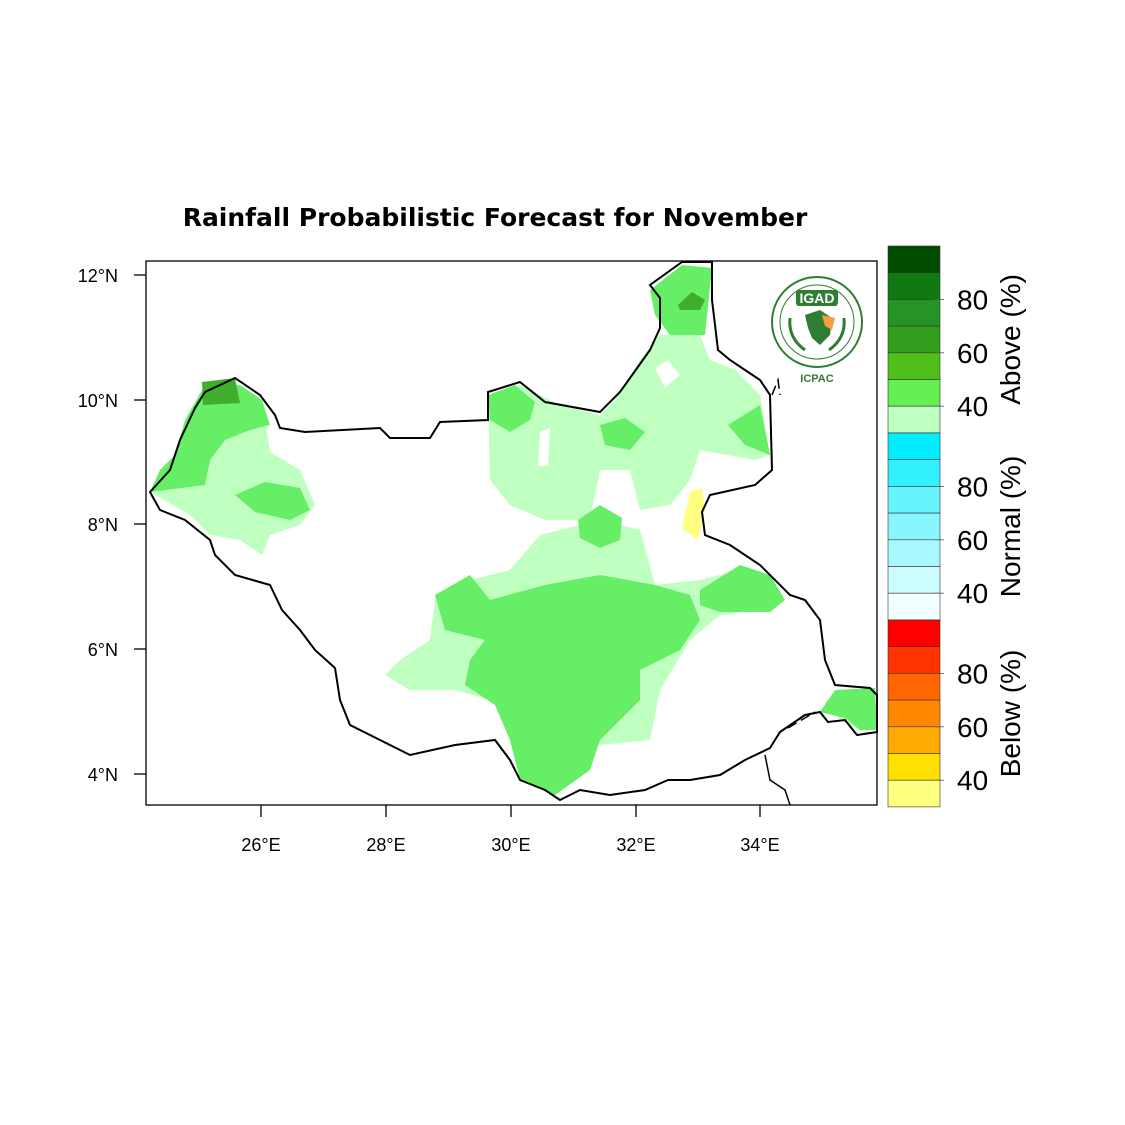 The height and width of the screenshot is (1125, 1125). What do you see at coordinates (776, 386) in the screenshot?
I see `east-dashed-border` at bounding box center [776, 386].